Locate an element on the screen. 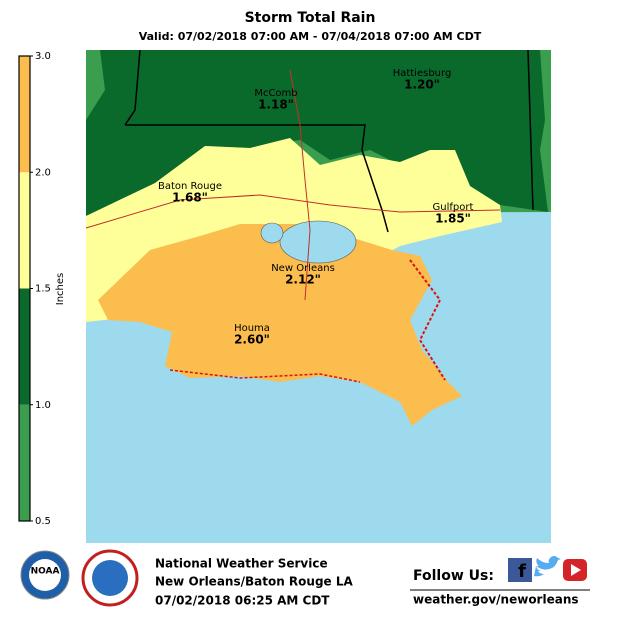  legend: Inches 0.5 1.0 1.5 2.0 3.0 is located at coordinates (42, 289).